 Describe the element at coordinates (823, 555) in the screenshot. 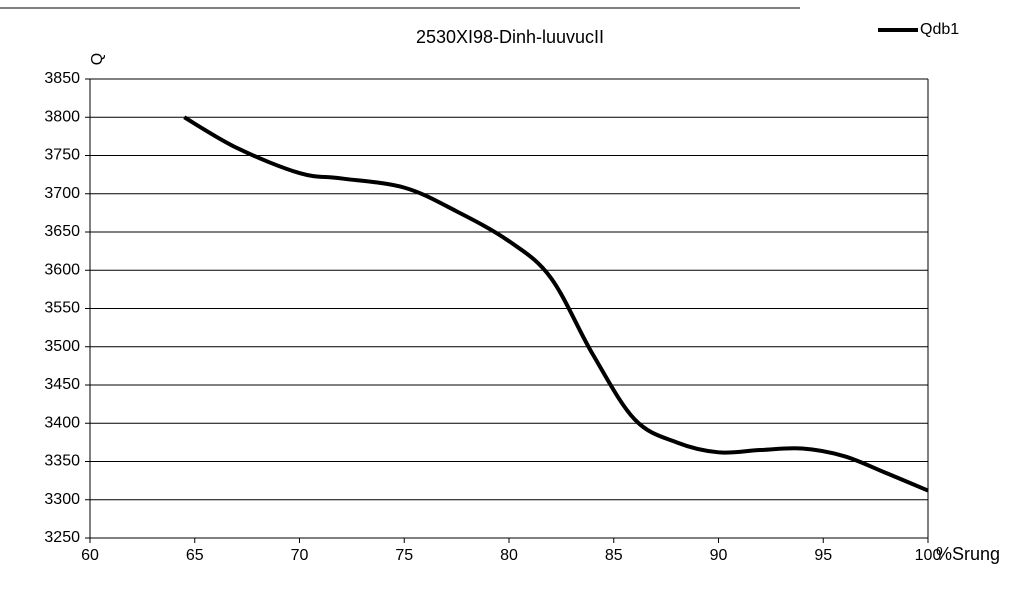

I see `x-tick-label: 95` at that location.